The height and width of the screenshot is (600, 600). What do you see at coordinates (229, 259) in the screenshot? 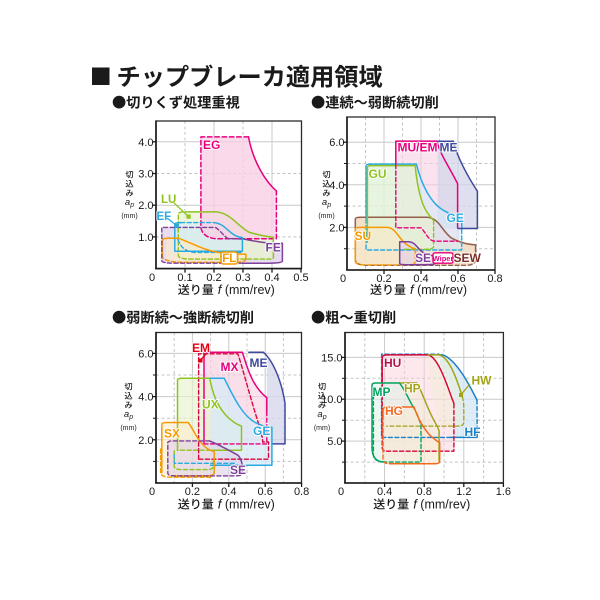
I see `svg-text: FL` at bounding box center [229, 259].